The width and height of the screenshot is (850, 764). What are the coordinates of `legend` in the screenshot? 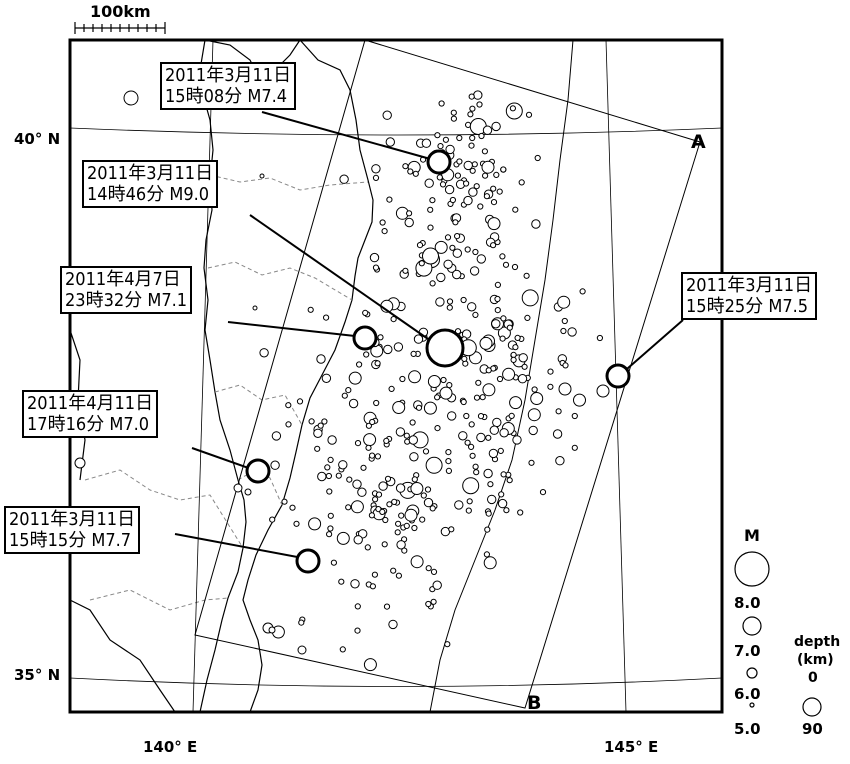 It's located at (778, 634).